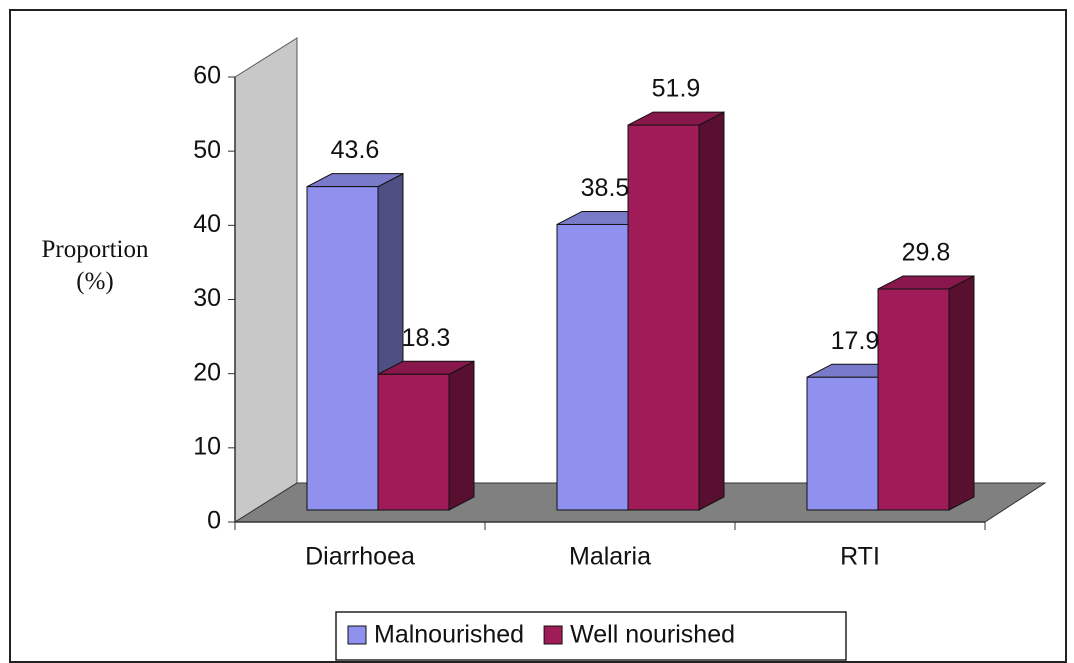  What do you see at coordinates (652, 635) in the screenshot?
I see `legend-label: Well nourished` at bounding box center [652, 635].